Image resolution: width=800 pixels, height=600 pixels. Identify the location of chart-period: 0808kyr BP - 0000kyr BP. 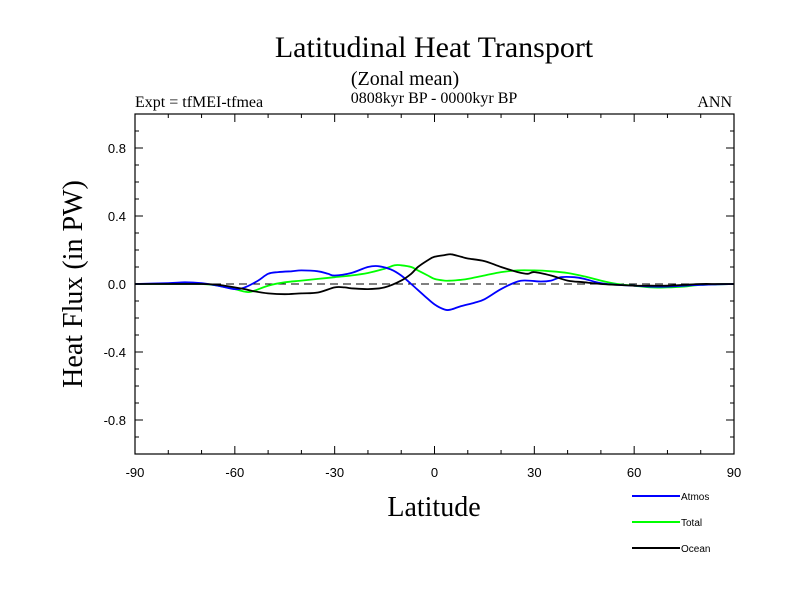
(434, 98).